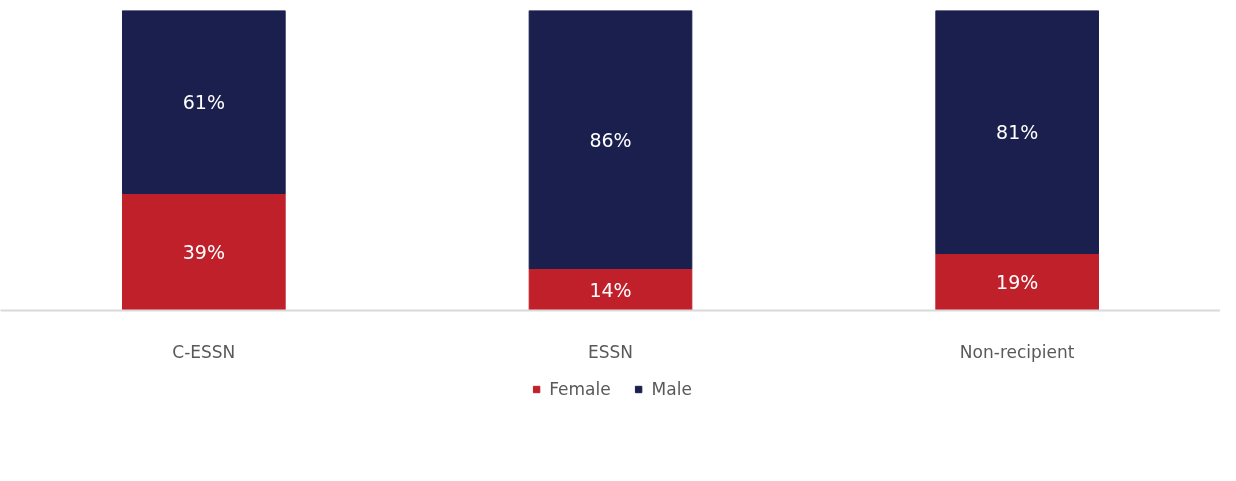 This screenshot has height=481, width=1236. I want to click on data-label: 14%, so click(610, 289).